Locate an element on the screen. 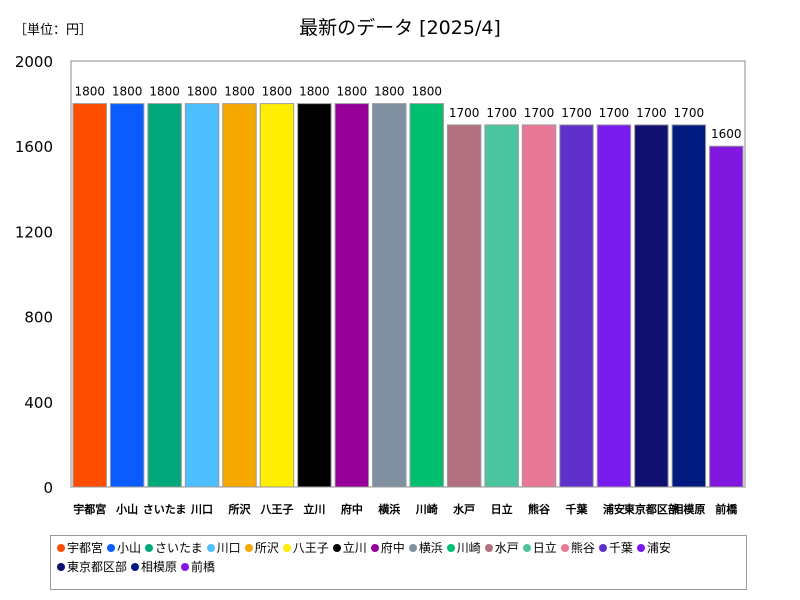  x-tick-label: 前橋 is located at coordinates (726, 509).